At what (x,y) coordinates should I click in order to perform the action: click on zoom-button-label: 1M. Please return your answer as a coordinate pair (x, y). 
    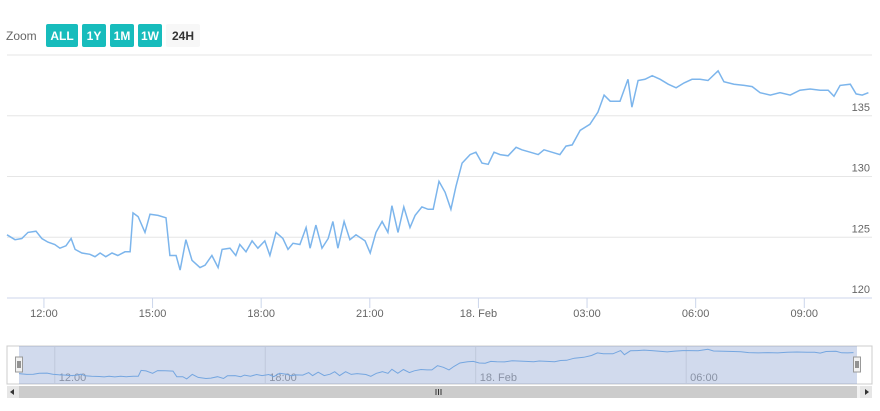
    Looking at the image, I should click on (122, 36).